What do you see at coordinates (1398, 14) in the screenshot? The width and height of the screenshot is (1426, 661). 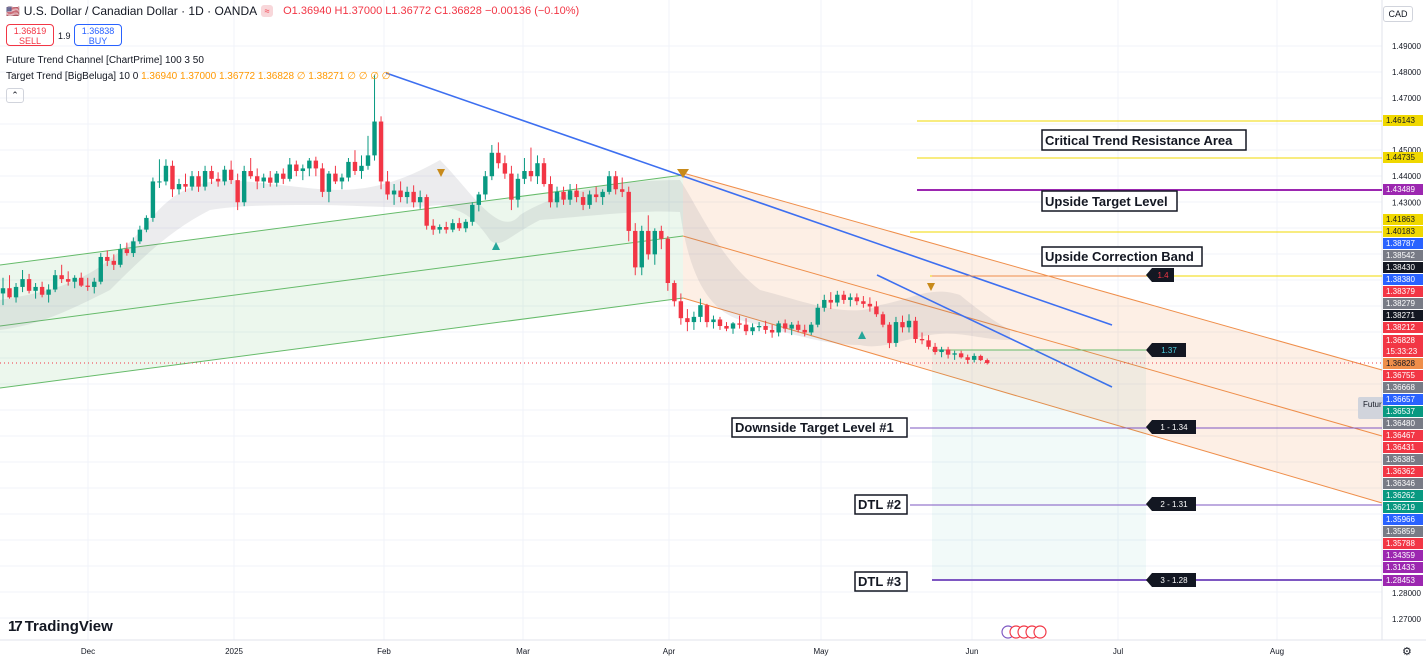 I see `currency-selector: CAD` at bounding box center [1398, 14].